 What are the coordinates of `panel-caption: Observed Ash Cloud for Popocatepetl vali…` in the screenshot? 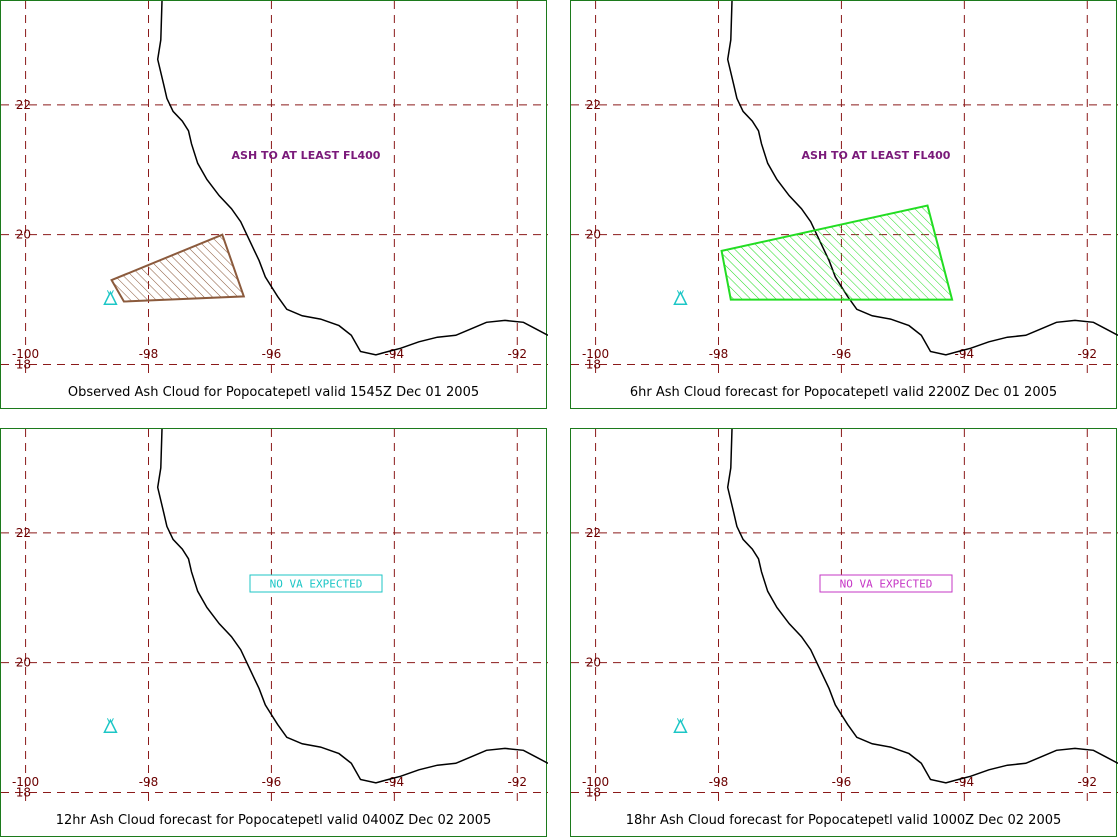 It's located at (273, 392).